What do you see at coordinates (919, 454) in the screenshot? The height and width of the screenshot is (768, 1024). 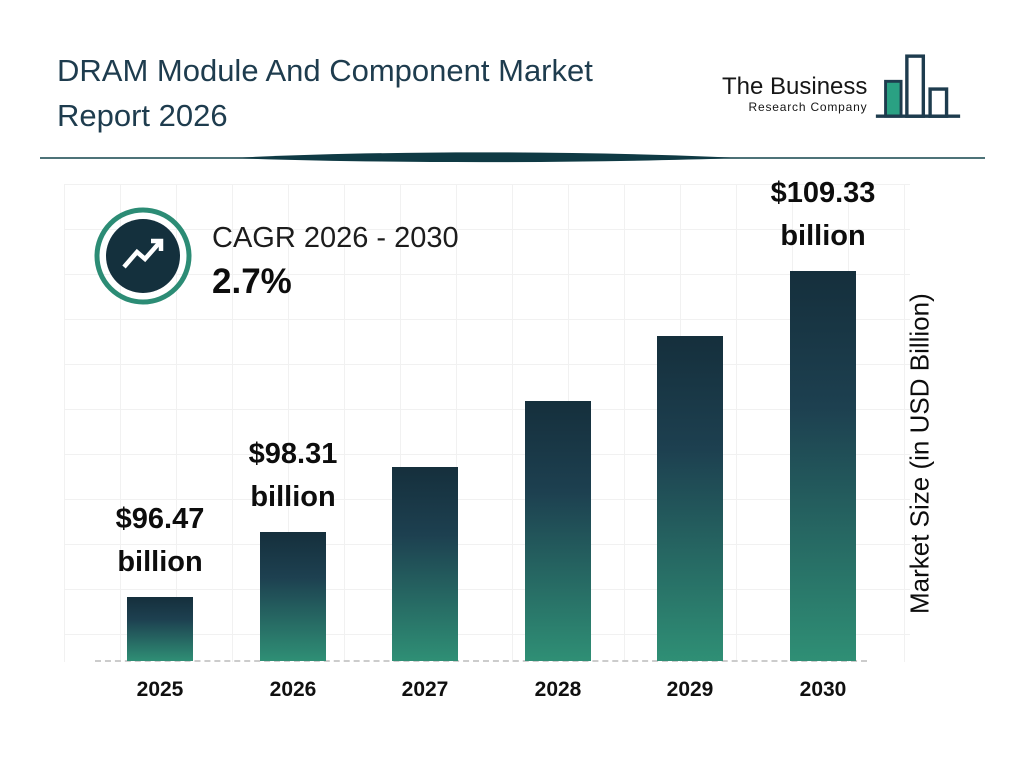 I see `y-axis-title: Market Size (in USD Billion)` at bounding box center [919, 454].